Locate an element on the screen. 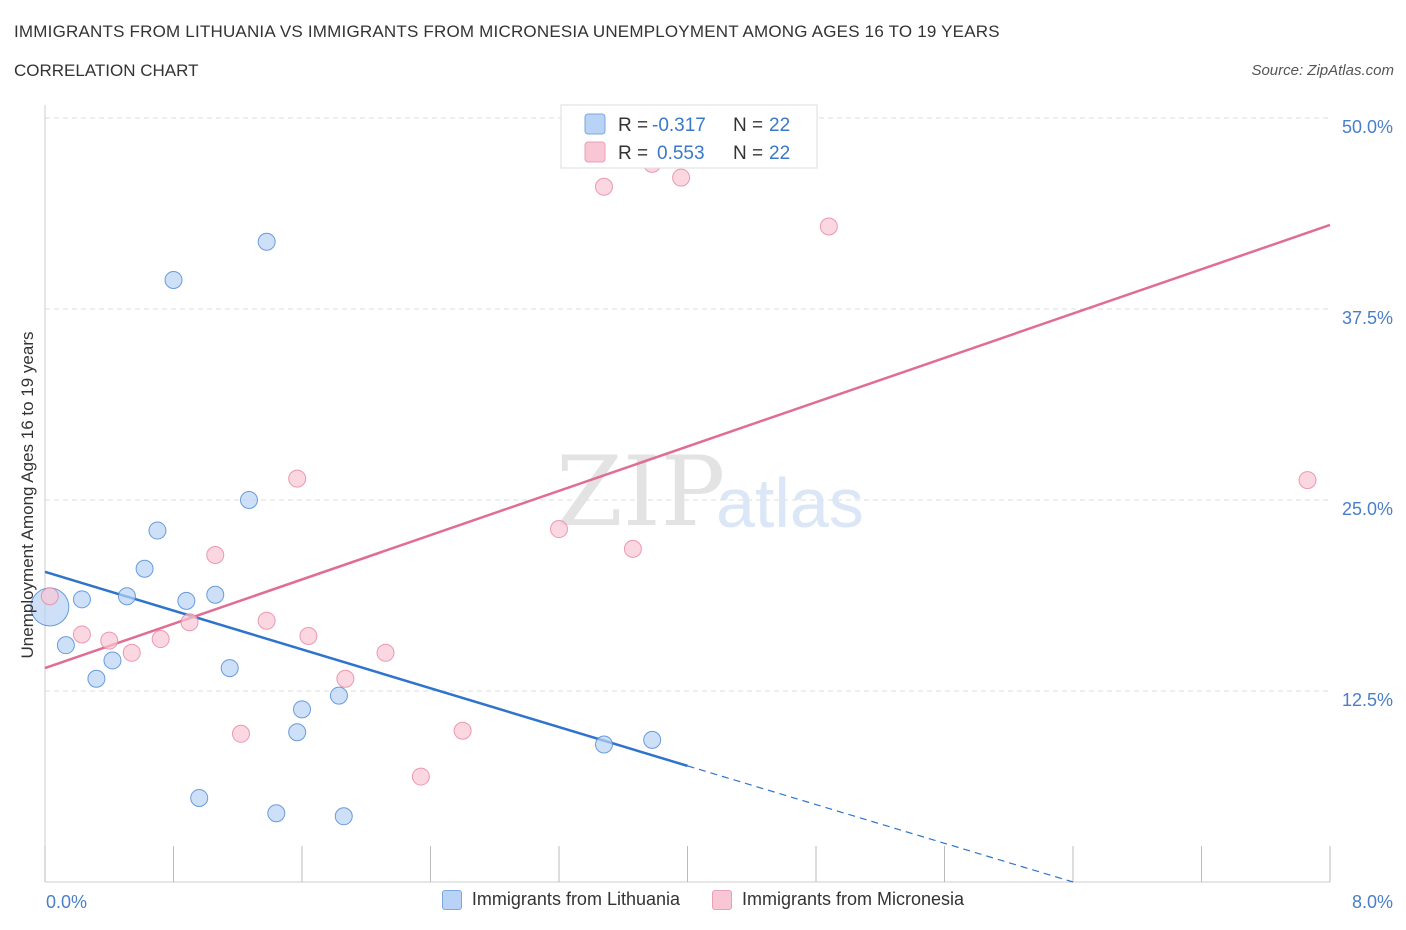 This screenshot has width=1406, height=930. y-tick-labels: 12.5% 25.0% 37.5% 50.0% is located at coordinates (1367, 413).